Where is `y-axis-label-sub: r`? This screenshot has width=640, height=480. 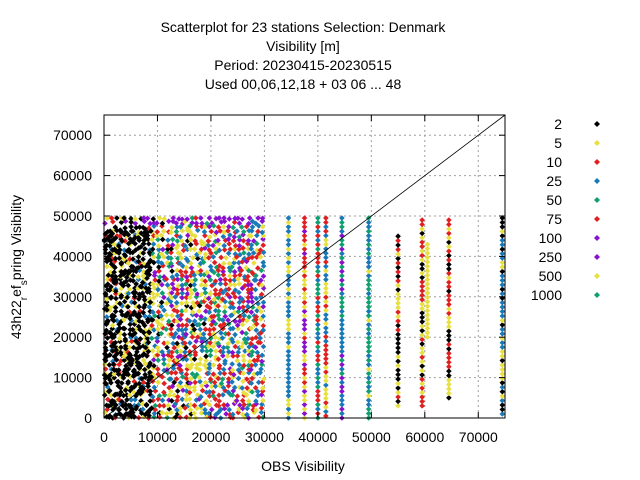 y-axis-label-sub: r is located at coordinates (24, 298).